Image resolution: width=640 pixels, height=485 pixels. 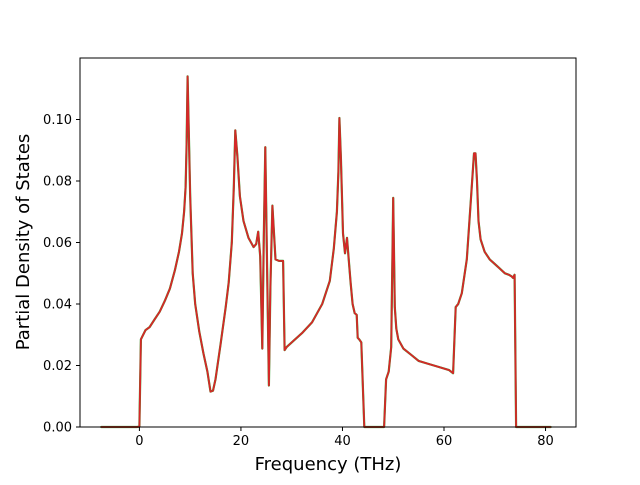 What do you see at coordinates (57, 182) in the screenshot?
I see `y-tick-label: 0.08` at bounding box center [57, 182].